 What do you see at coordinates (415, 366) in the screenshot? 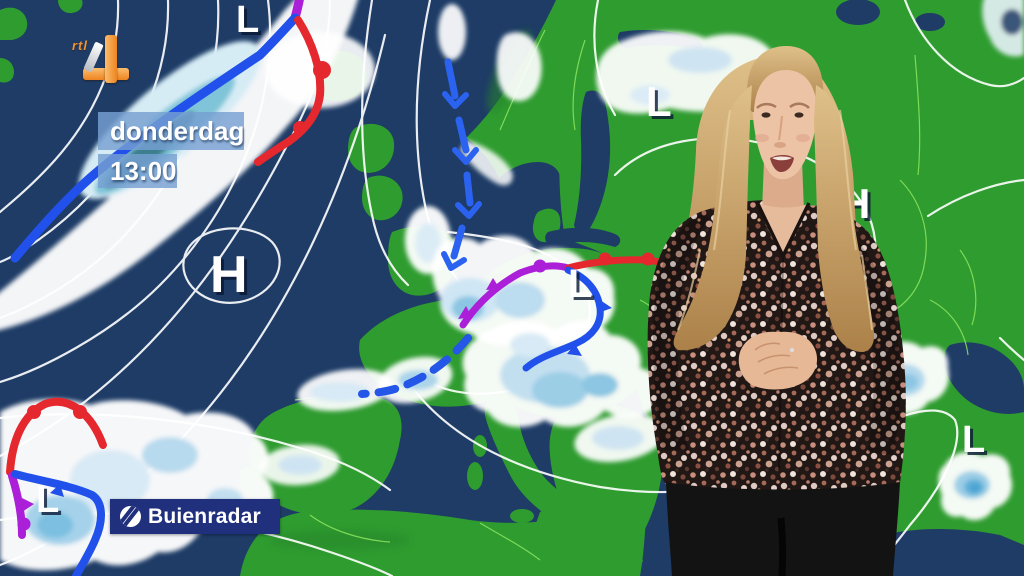
I see `trough-dashed-line` at bounding box center [415, 366].